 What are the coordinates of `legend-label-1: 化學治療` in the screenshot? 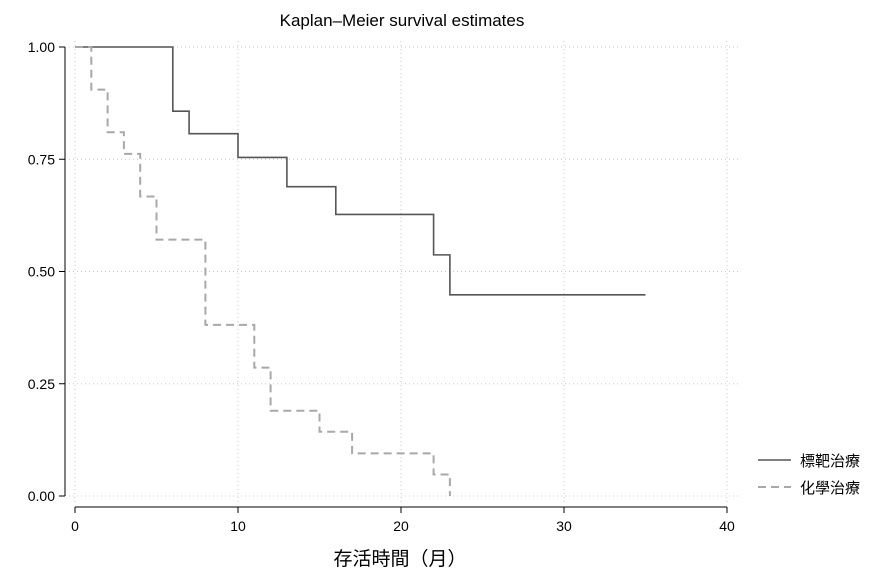 It's located at (830, 488).